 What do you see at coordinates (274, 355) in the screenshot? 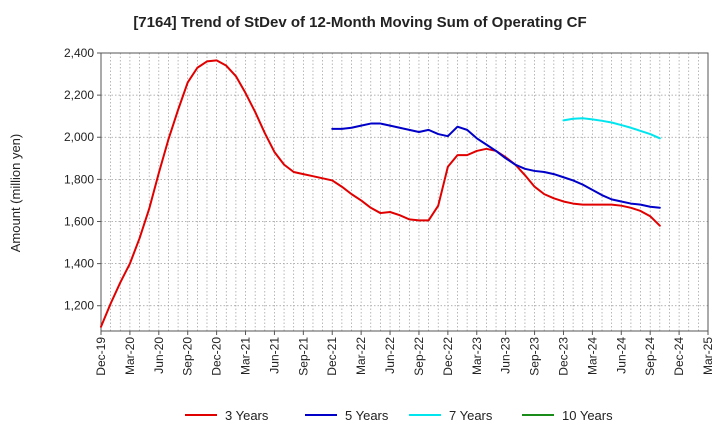
I see `x-tick-label: Jun-21` at bounding box center [274, 355].